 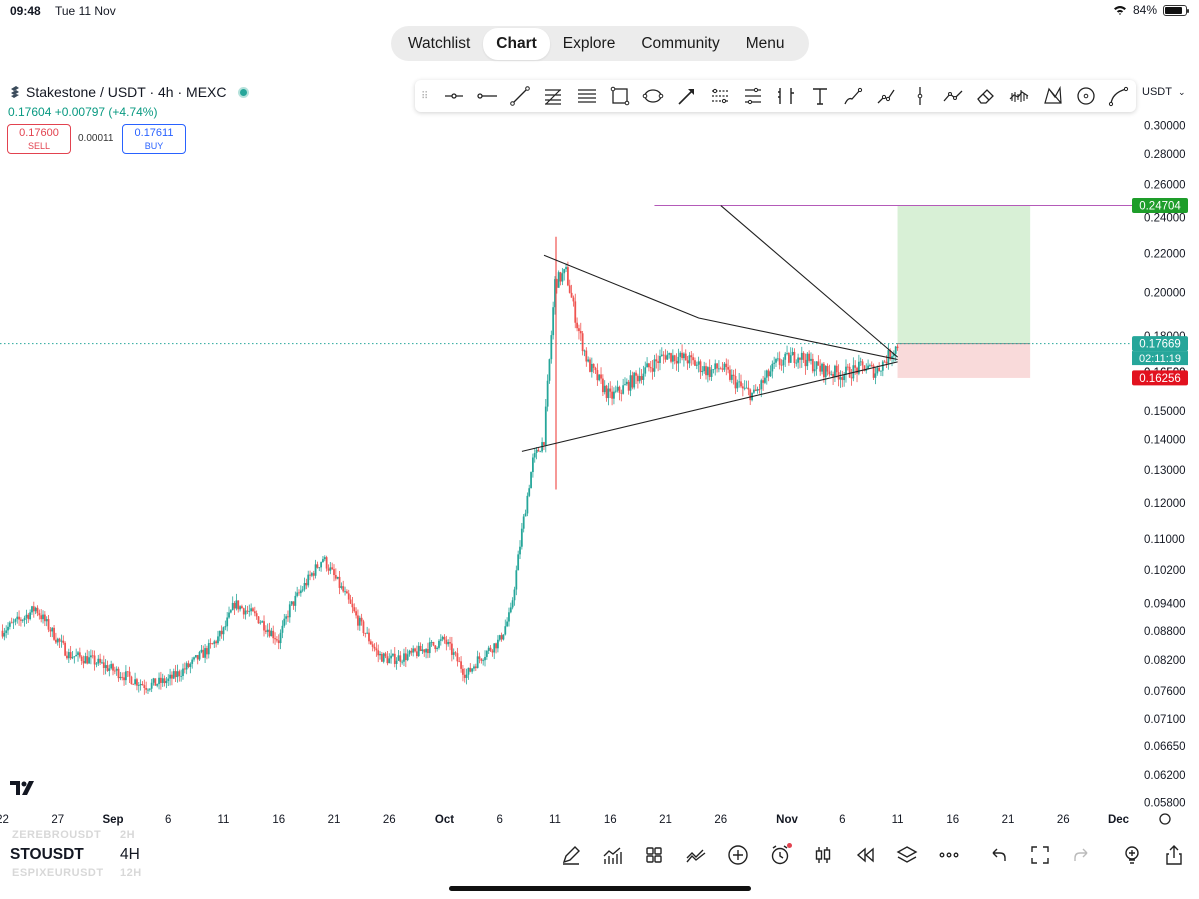 I want to click on trend-line-tool, so click(x=520, y=96).